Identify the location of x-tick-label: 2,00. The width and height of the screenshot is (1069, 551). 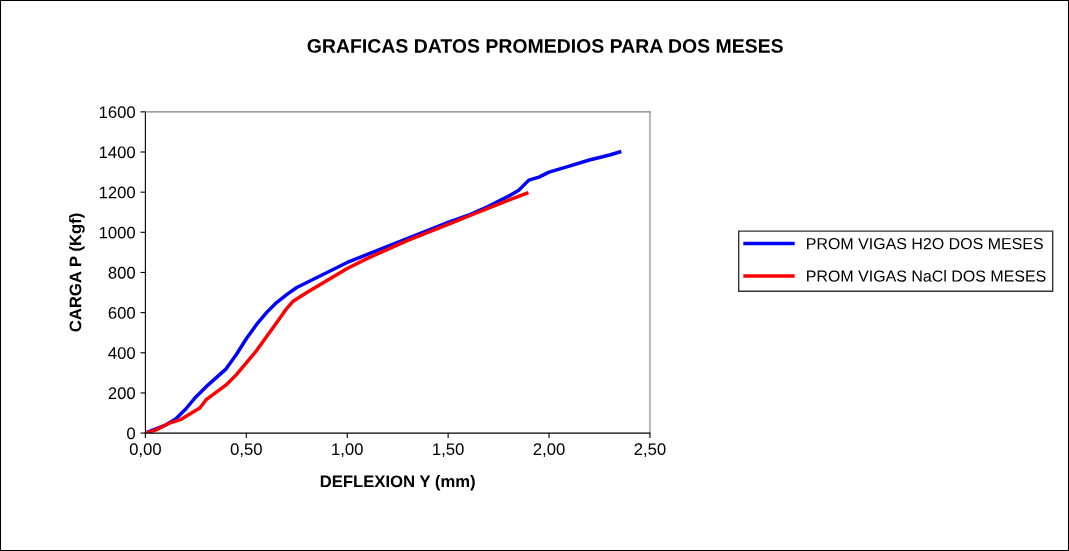
(549, 450).